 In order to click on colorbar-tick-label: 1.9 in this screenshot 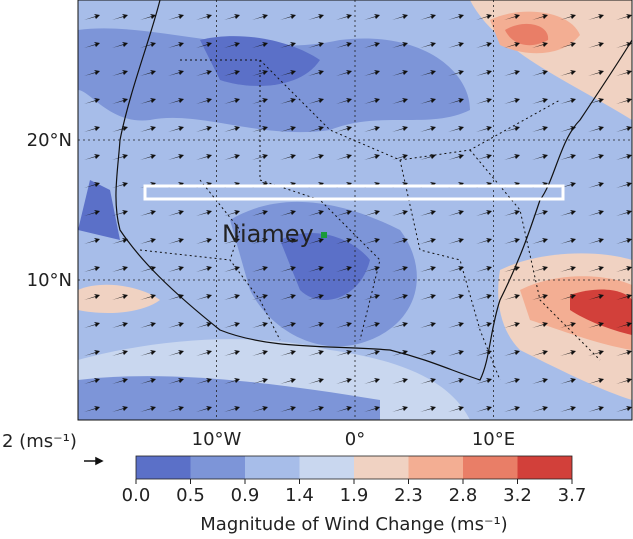, I will do `click(354, 495)`.